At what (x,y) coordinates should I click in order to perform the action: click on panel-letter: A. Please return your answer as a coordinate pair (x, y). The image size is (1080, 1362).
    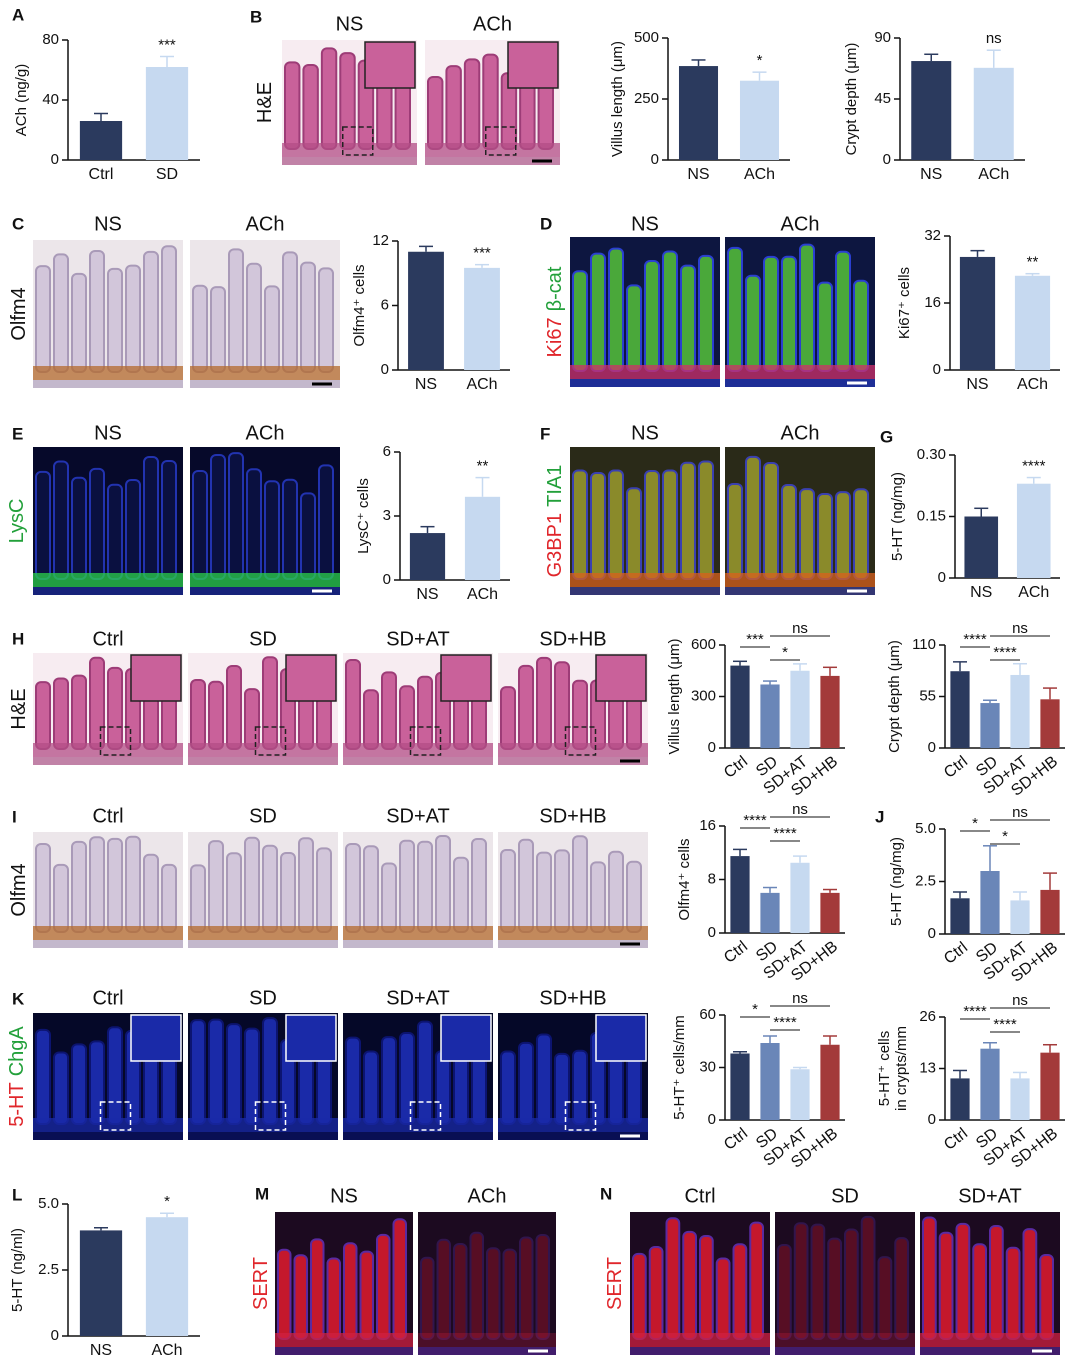
    Looking at the image, I should click on (18, 14).